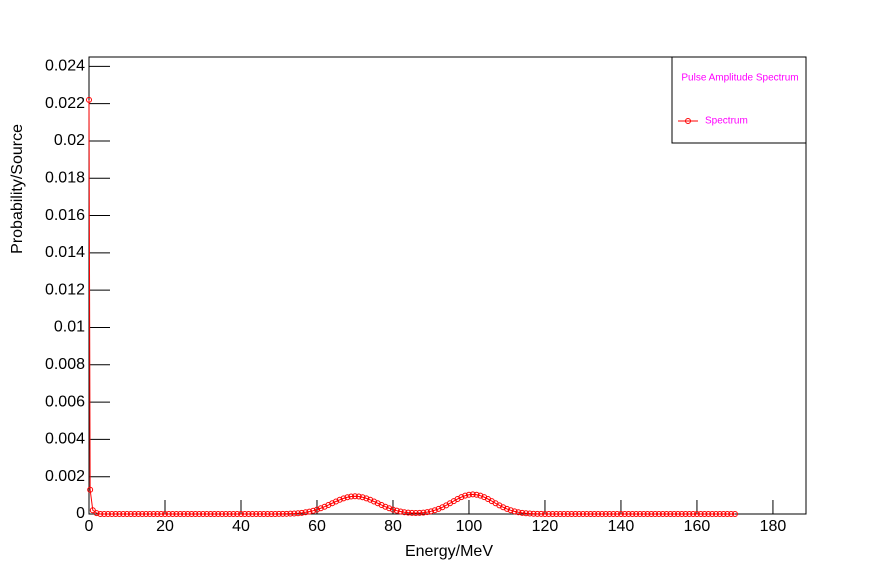 The width and height of the screenshot is (896, 572). I want to click on y-axis-label: Probability/Source, so click(17, 189).